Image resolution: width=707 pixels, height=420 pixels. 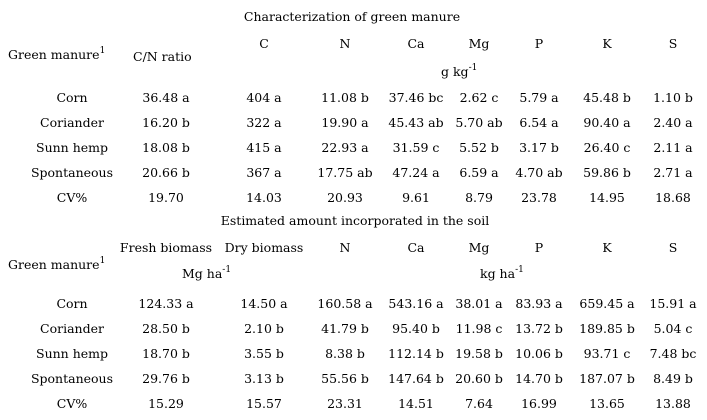 What do you see at coordinates (673, 403) in the screenshot?
I see `table-cell: 13.88` at bounding box center [673, 403].